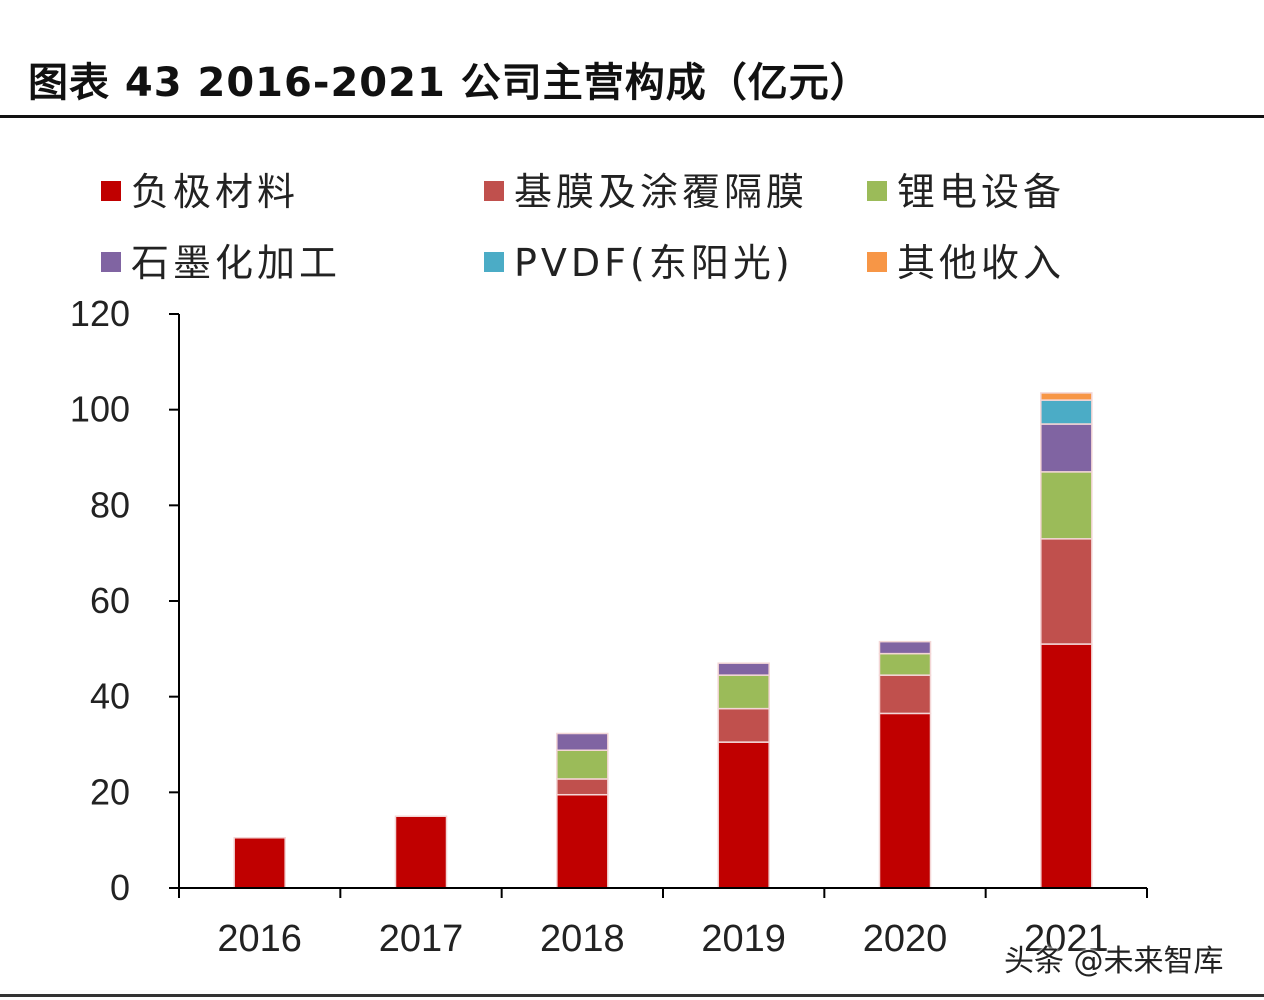 The height and width of the screenshot is (1000, 1264). Describe the element at coordinates (1066, 939) in the screenshot. I see `x-tick-label: 2021` at that location.